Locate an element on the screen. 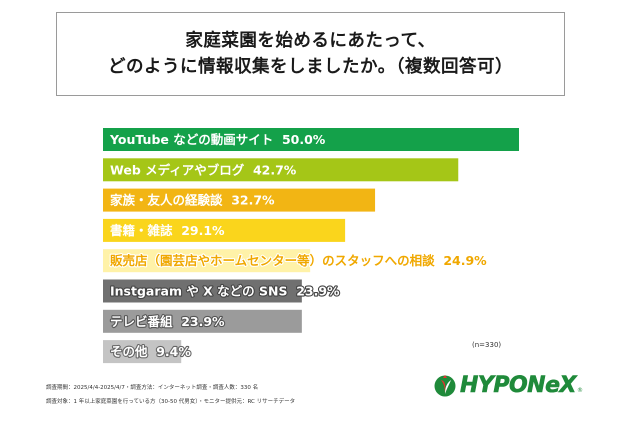 This screenshot has height=433, width=621. bar-label-3: 書籍・雑誌 29.1% is located at coordinates (167, 230).